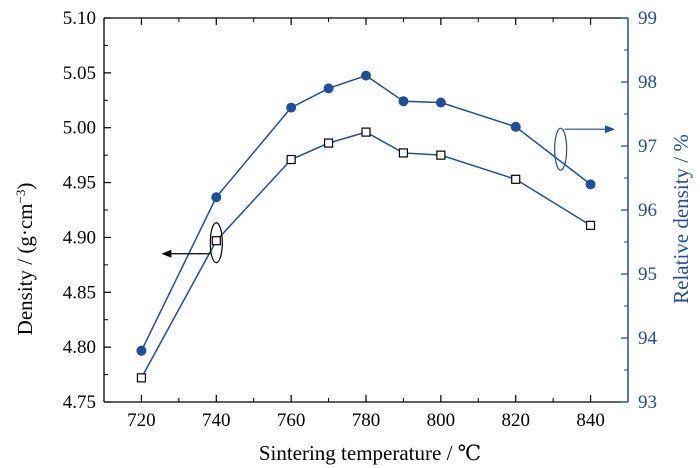  Describe the element at coordinates (590, 420) in the screenshot. I see `x-tick-label: 840` at that location.